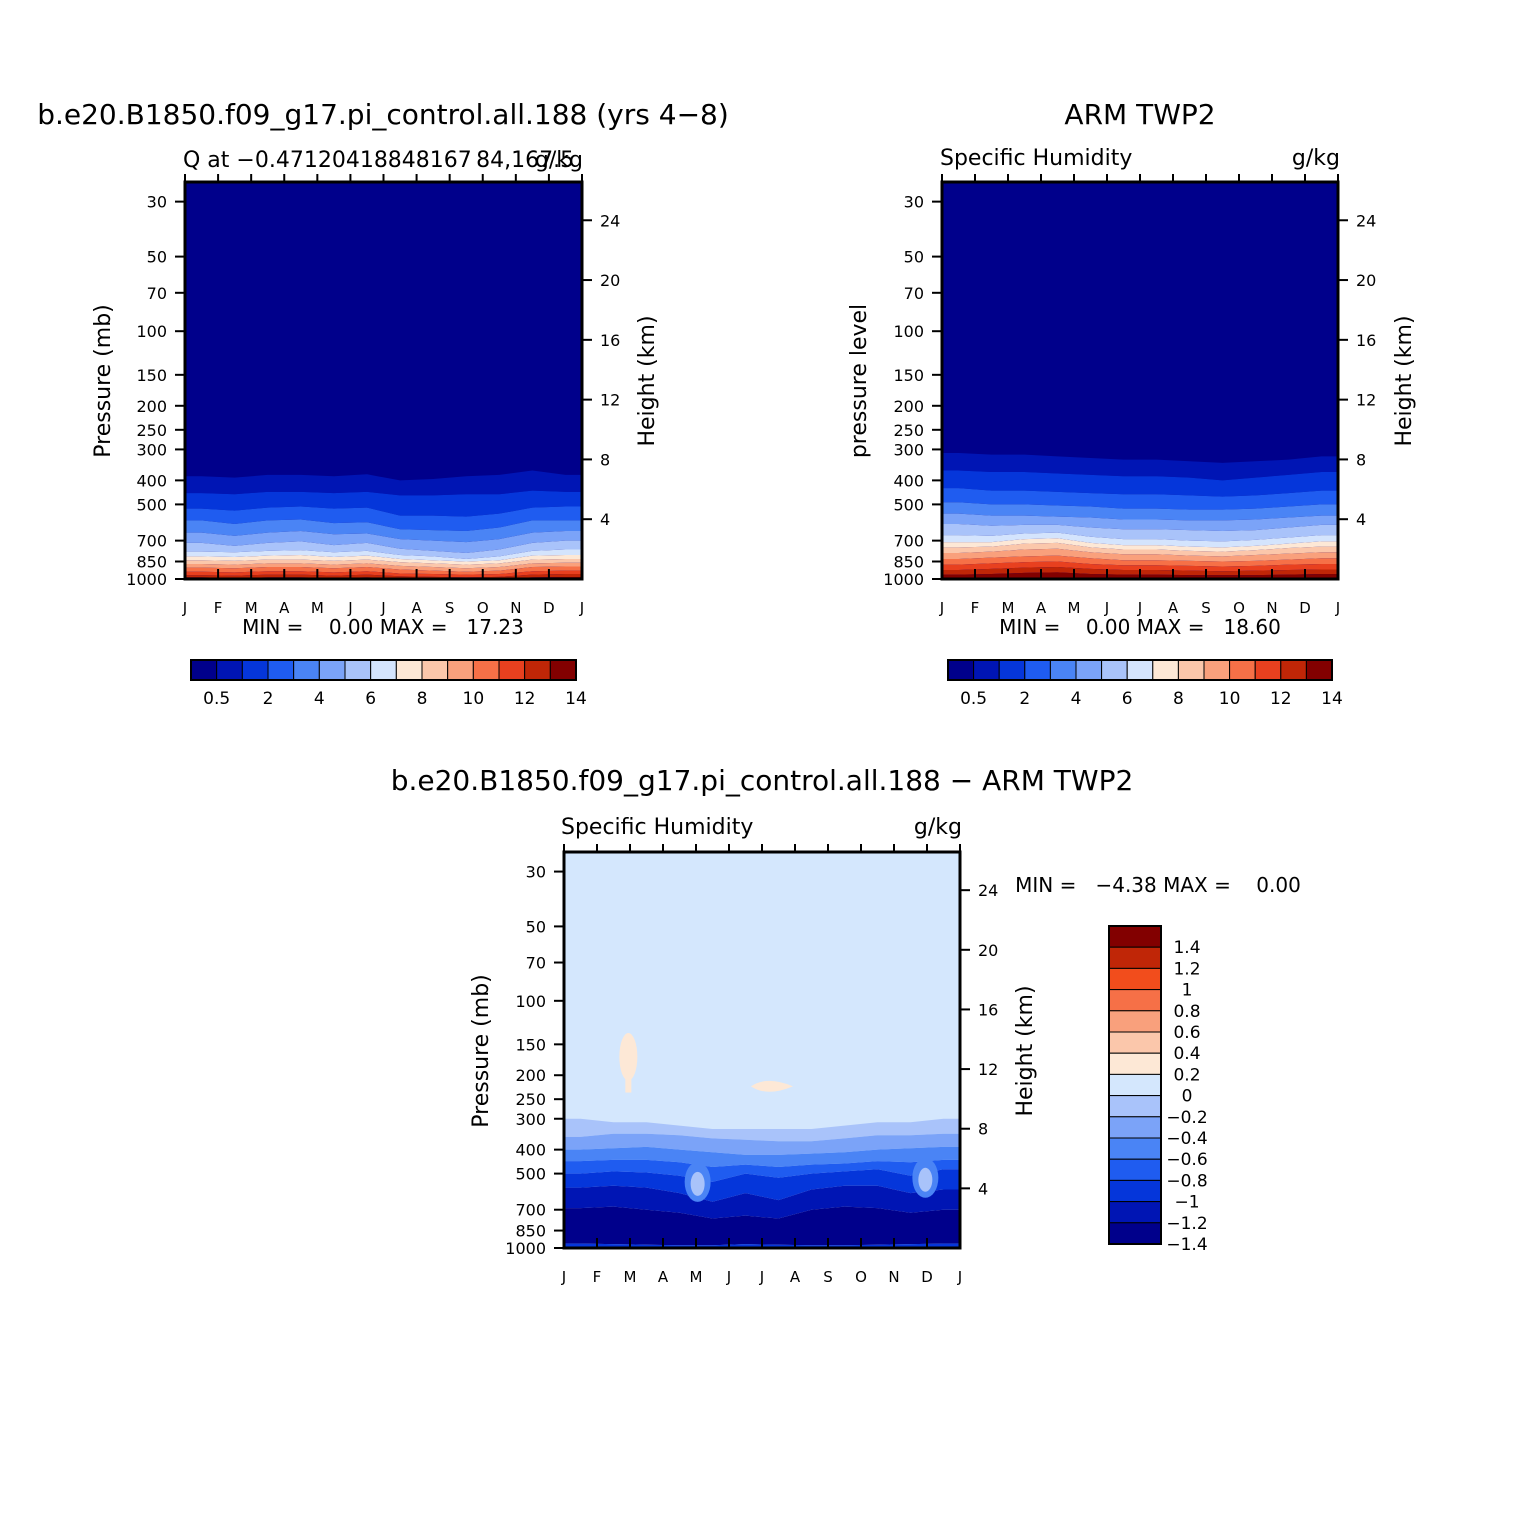  What do you see at coordinates (908, 449) in the screenshot?
I see `y-tick-label: 300` at bounding box center [908, 449].